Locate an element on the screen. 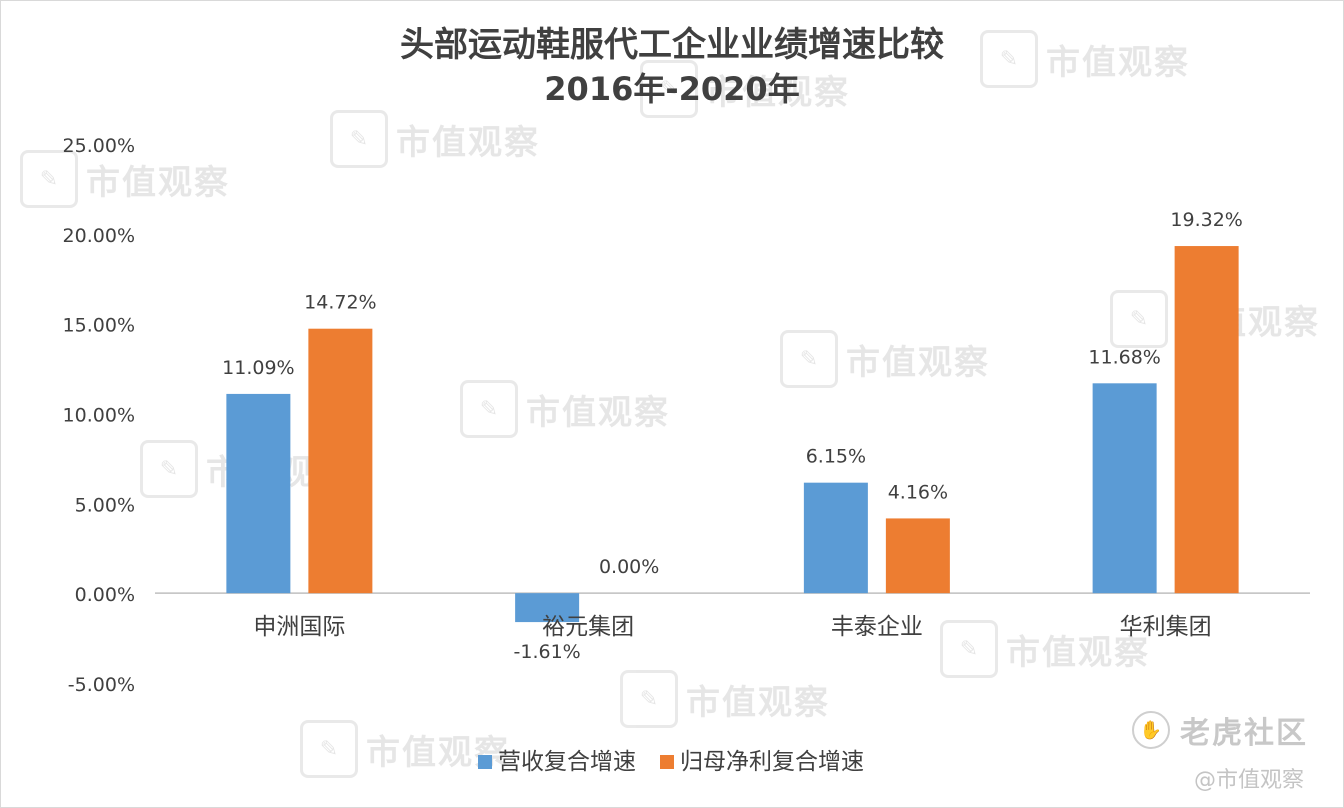 The width and height of the screenshot is (1344, 808). x-axis: 申洲国际 裕元集团 丰泰企业 华利集团 is located at coordinates (732, 627).